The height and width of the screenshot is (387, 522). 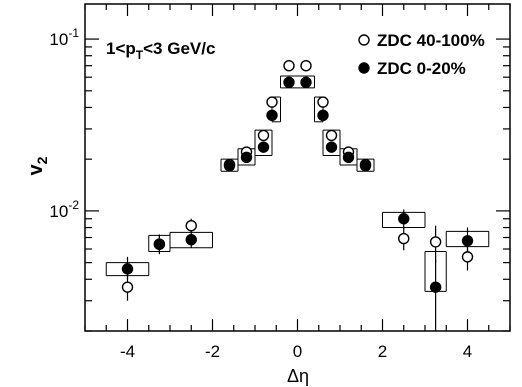 I want to click on pt-range-annotation: 1<pT<3 GeV/c, so click(x=160, y=50).